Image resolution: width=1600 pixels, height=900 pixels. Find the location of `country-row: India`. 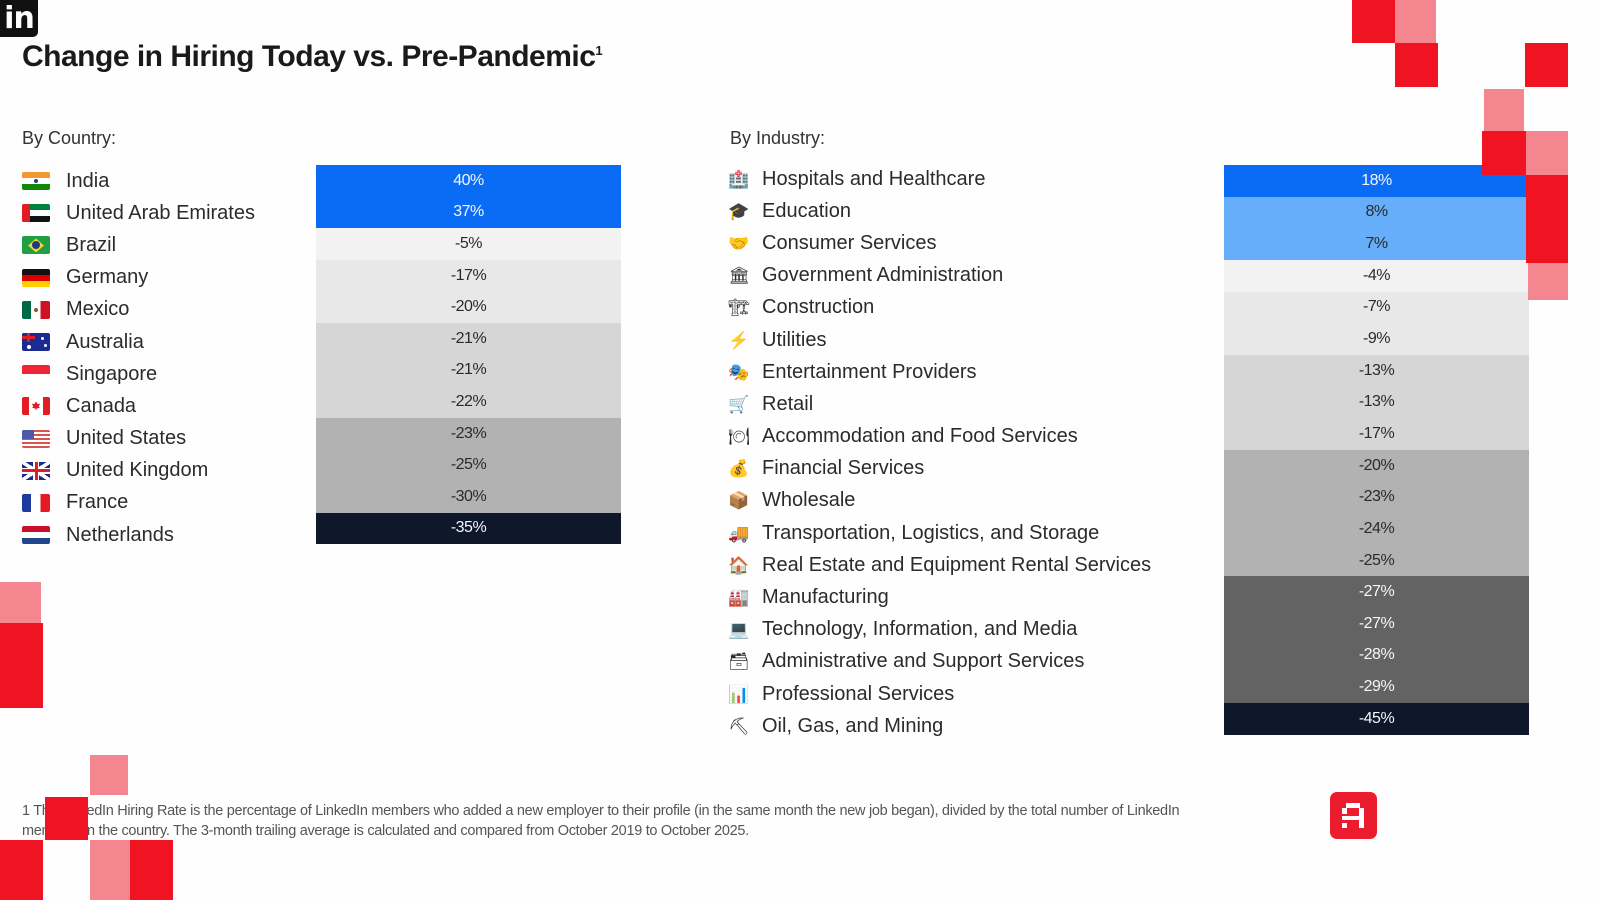

country-row: India is located at coordinates (167, 181).